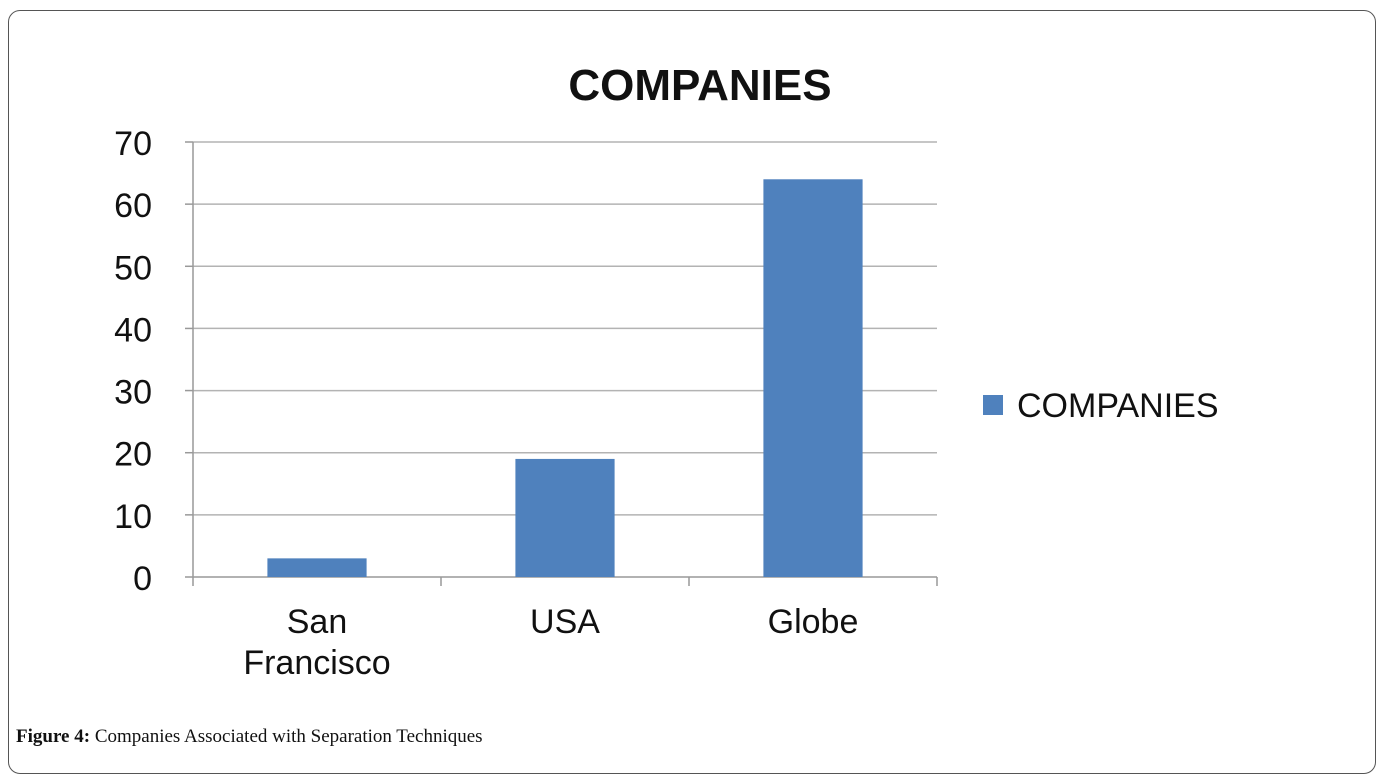 The height and width of the screenshot is (782, 1386). I want to click on chart-title: COMPANIES, so click(699, 85).